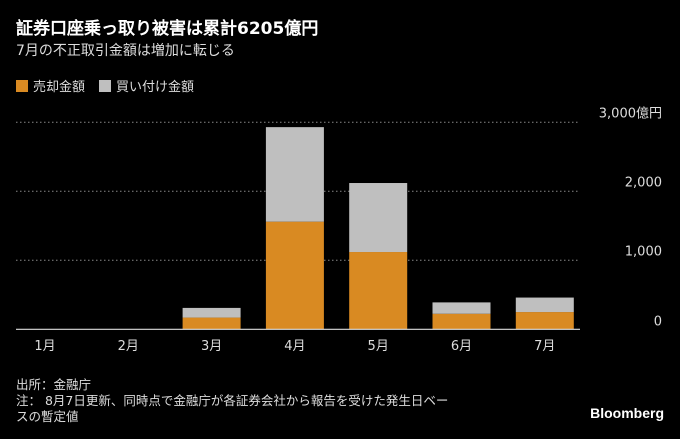  I want to click on x-tick-label: 1月, so click(44, 346).